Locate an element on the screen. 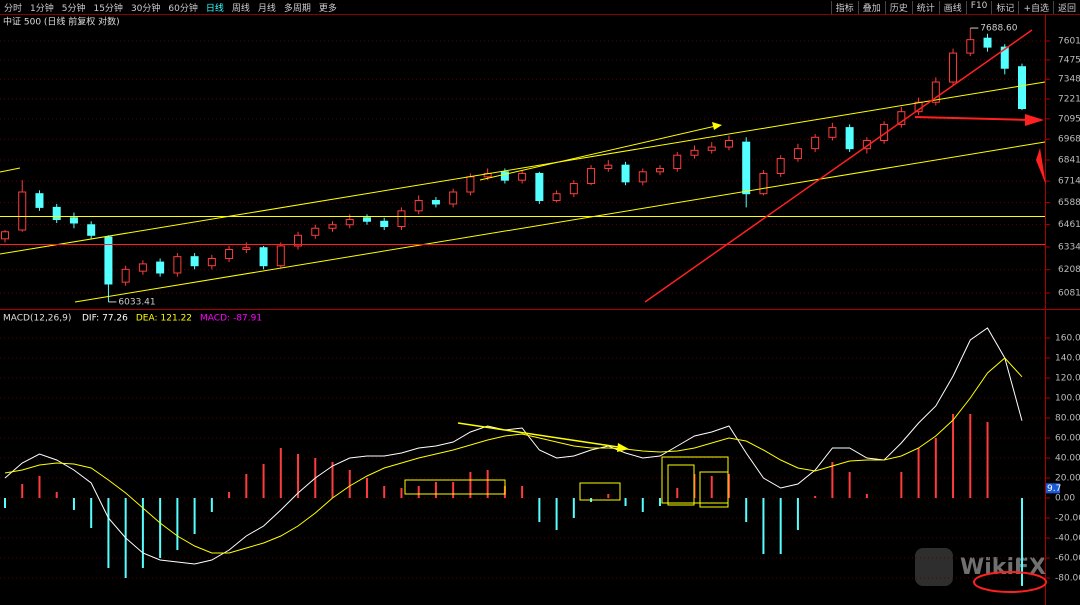 The height and width of the screenshot is (605, 1080). y-tick-label: 140.00 is located at coordinates (1067, 359).